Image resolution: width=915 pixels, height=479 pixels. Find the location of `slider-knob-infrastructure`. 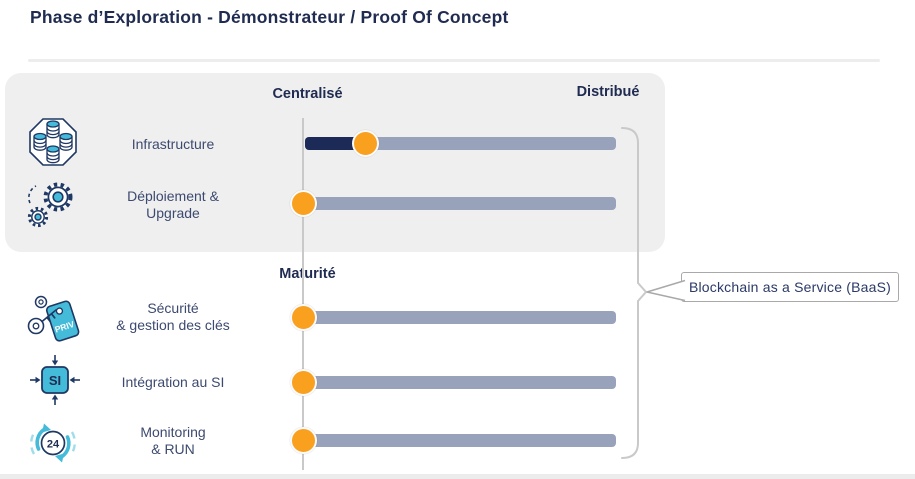

slider-knob-infrastructure is located at coordinates (365, 143).